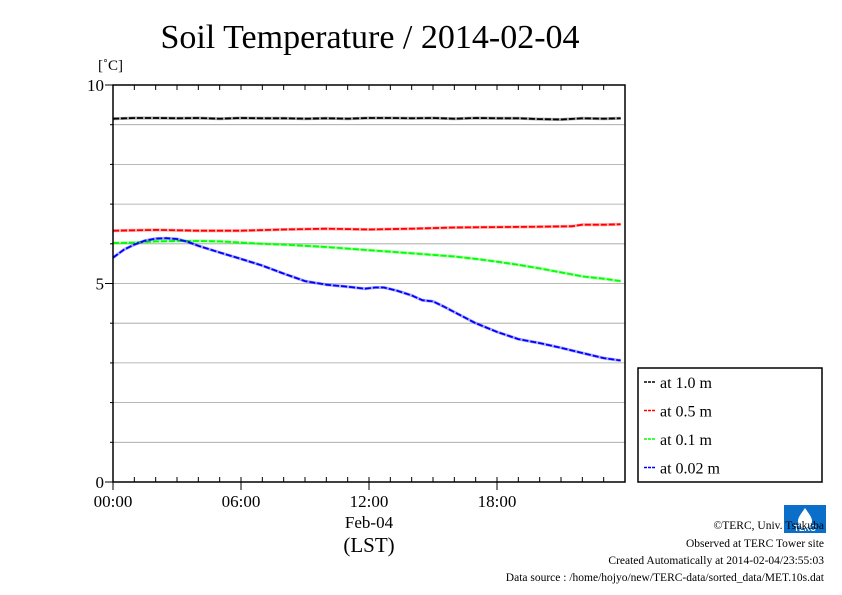  I want to click on legend-items: at 1.0 m at 0.5 m at 0.1 m at 0.02 m, so click(682, 426).